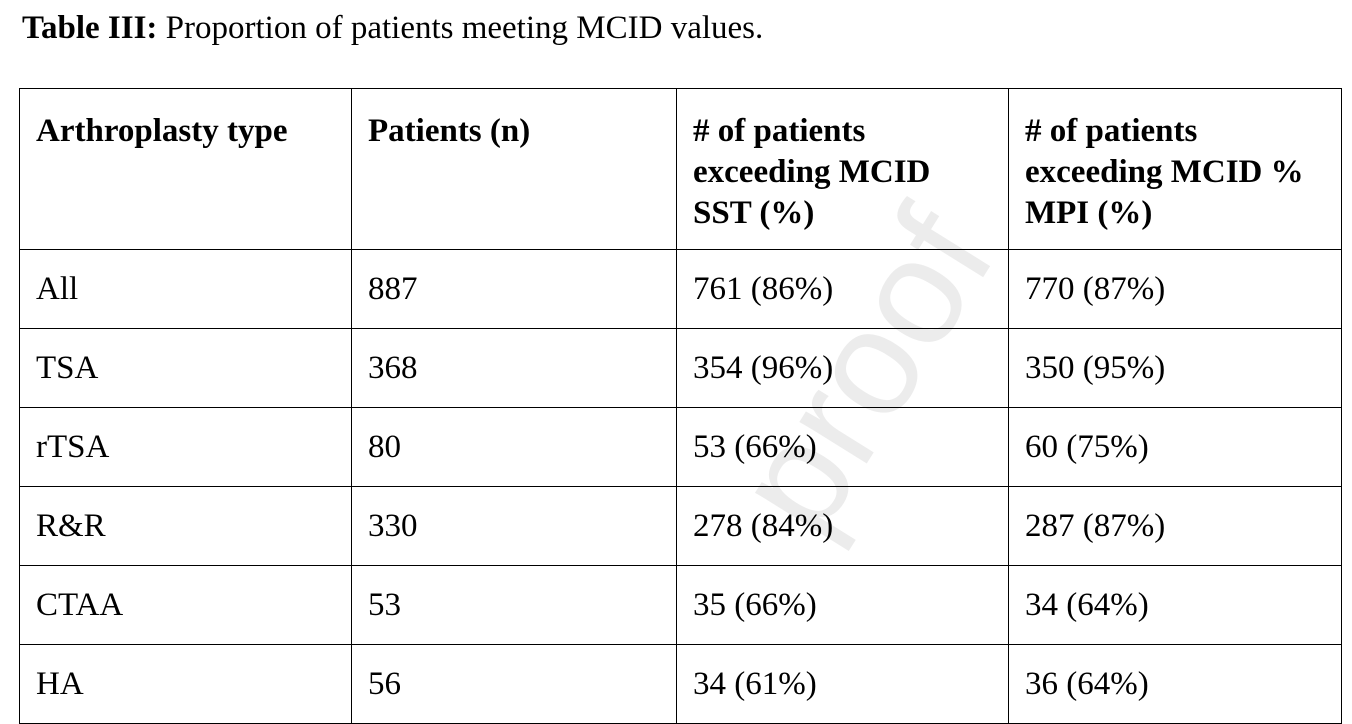 The height and width of the screenshot is (724, 1352). I want to click on table-row: rTSA 80 53 (66%) 60 (75%), so click(680, 447).